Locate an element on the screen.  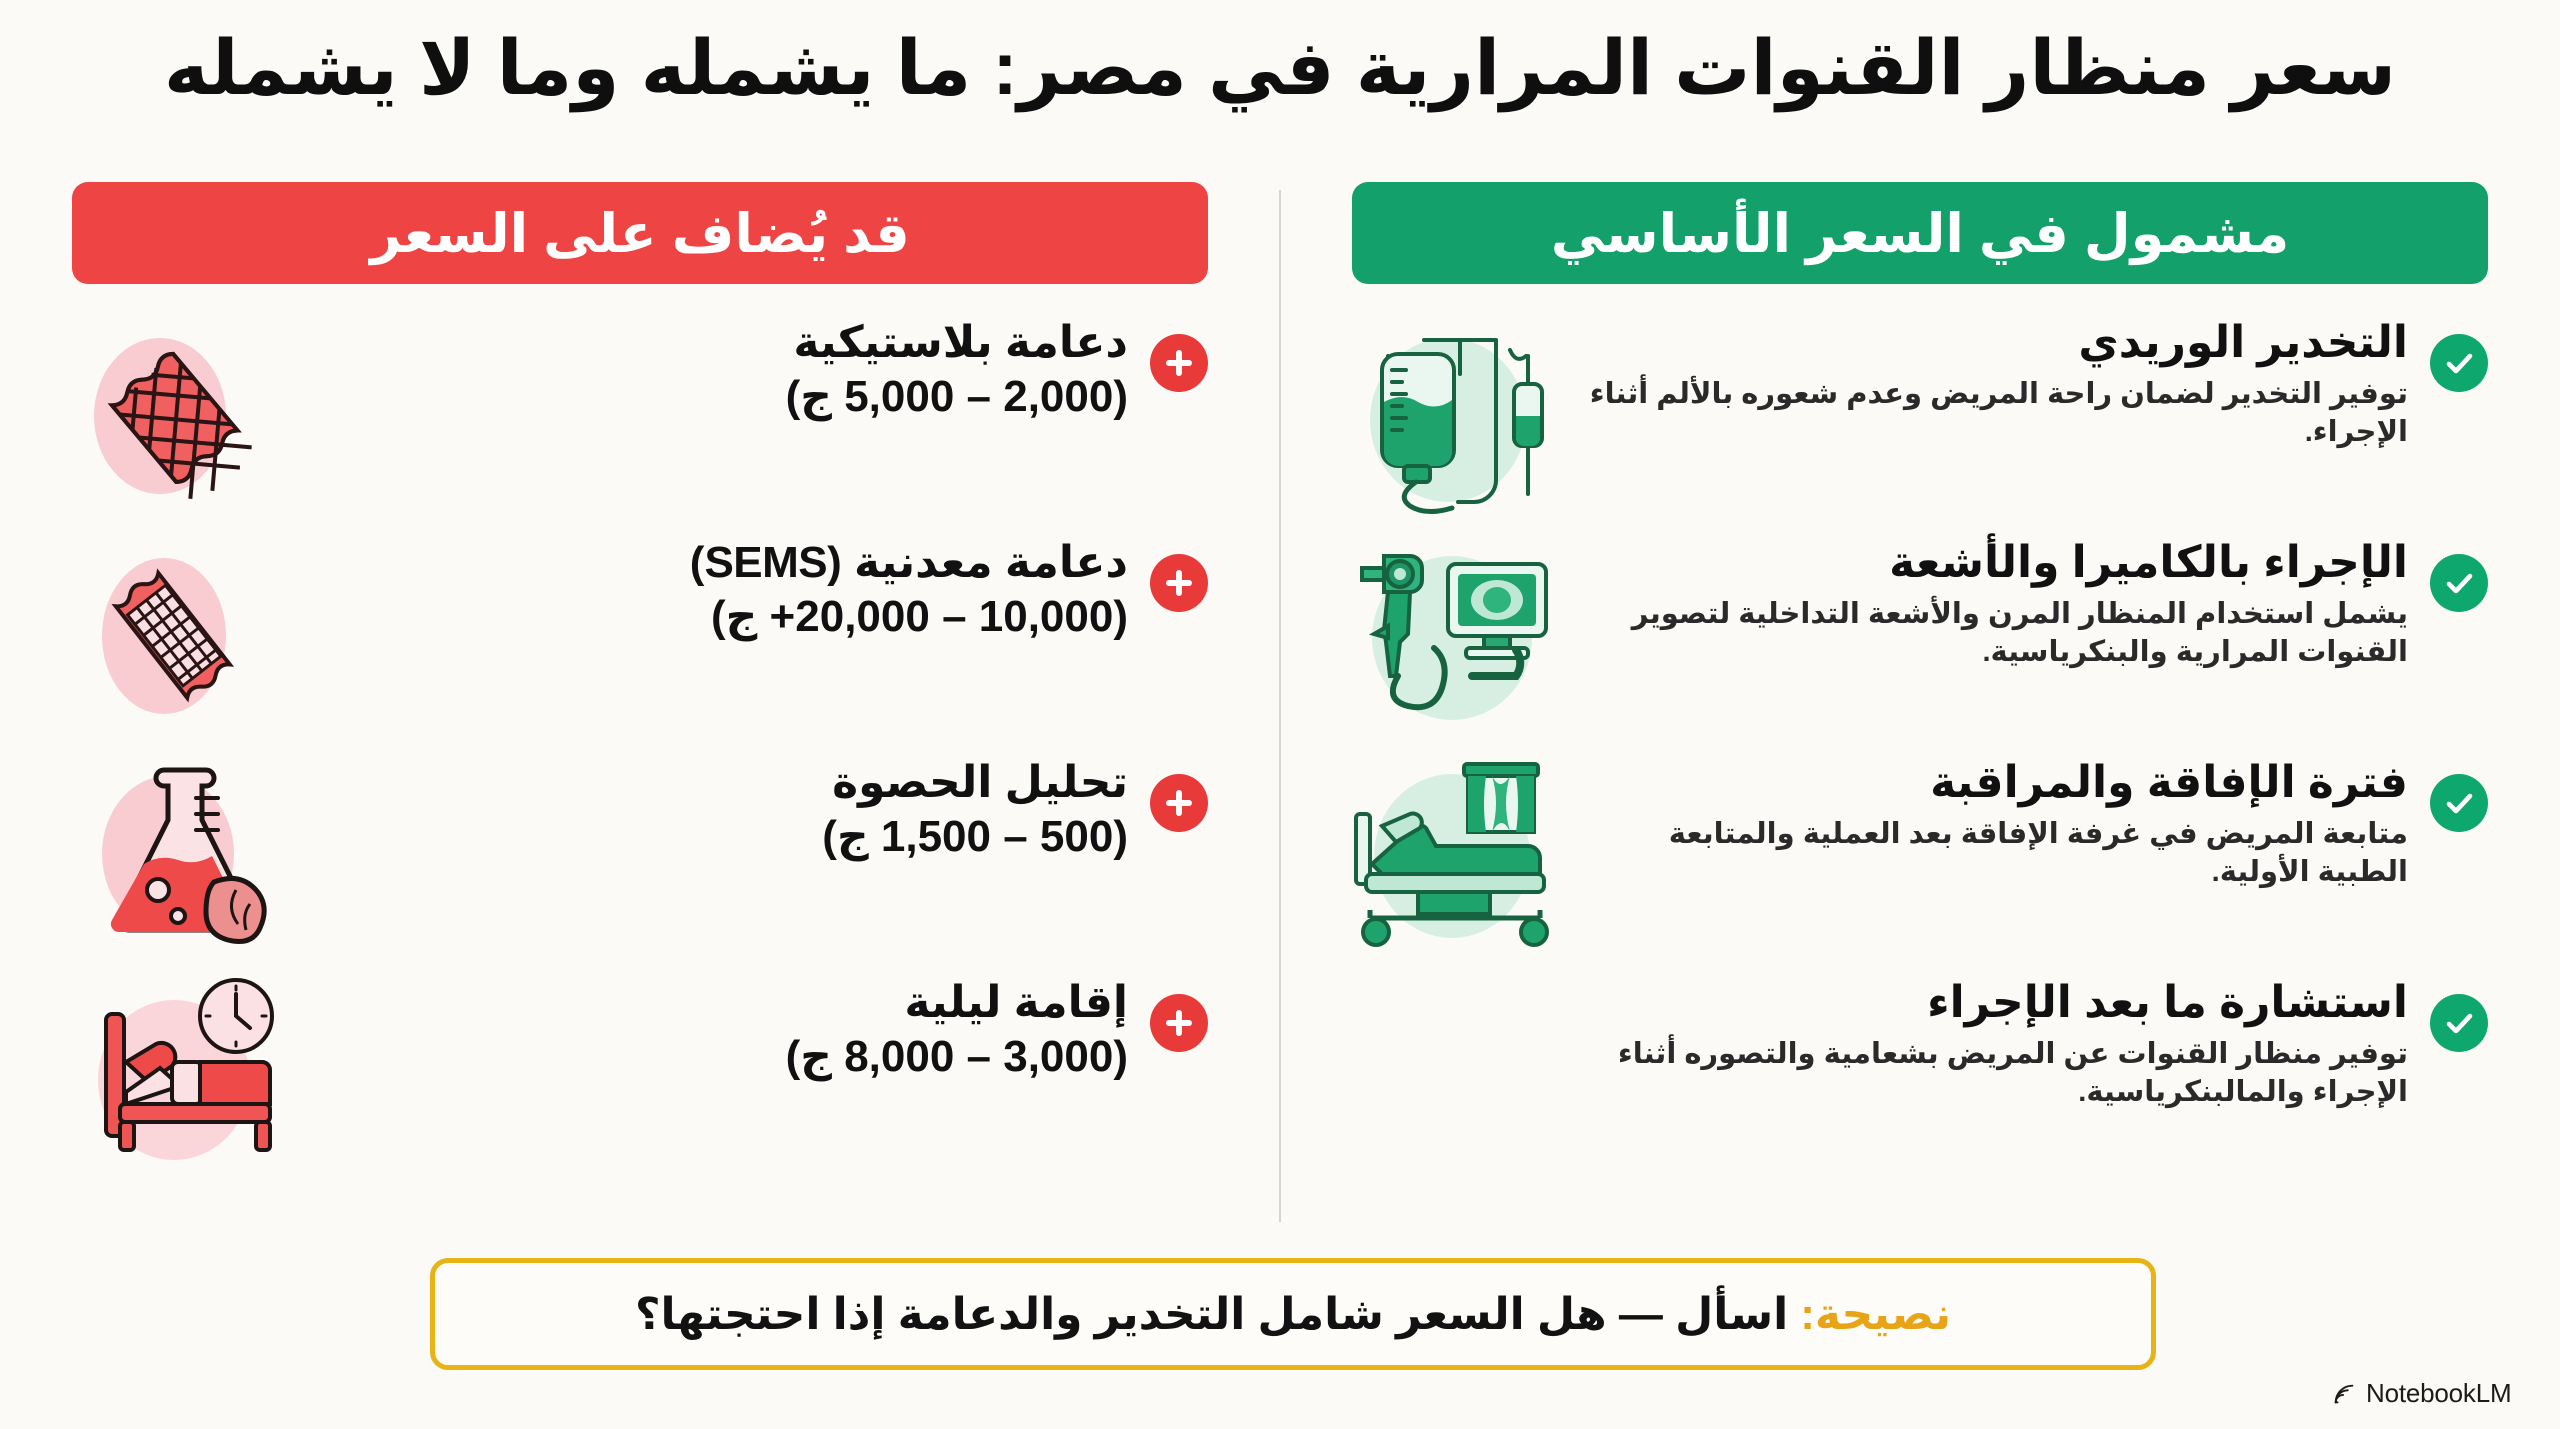
consultation-icon is located at coordinates (1457, 1076).